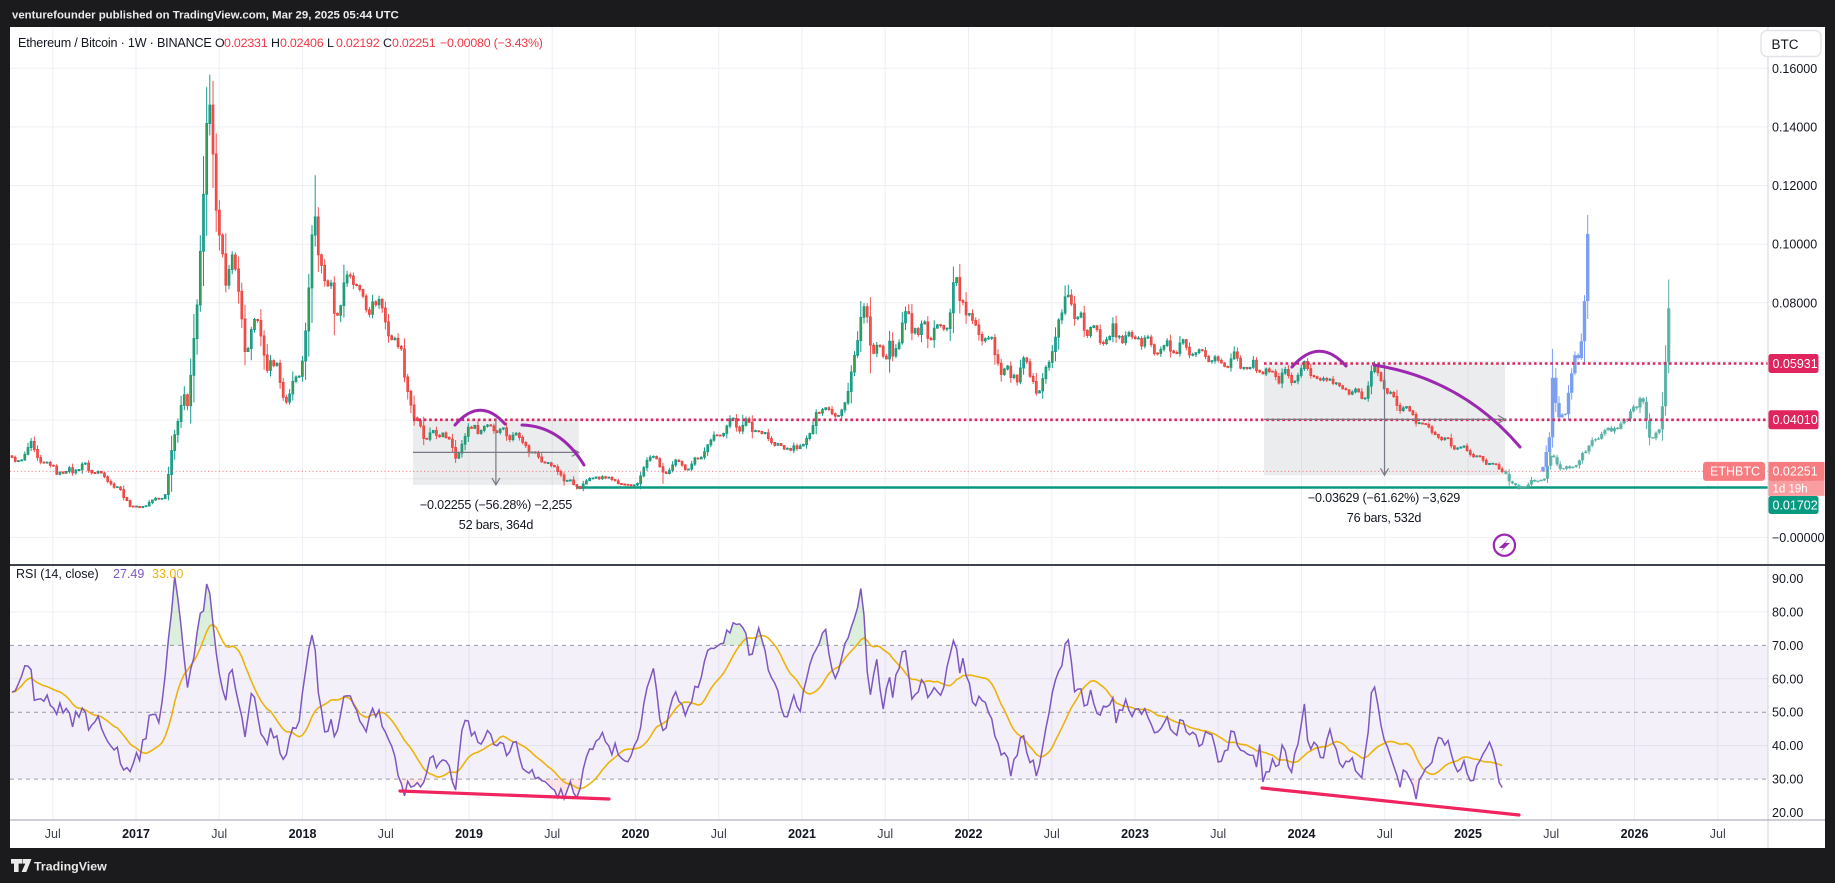 This screenshot has height=883, width=1835. Describe the element at coordinates (496, 505) in the screenshot. I see `svg-text: −0.02255 (−56.28%) −2,255` at that location.